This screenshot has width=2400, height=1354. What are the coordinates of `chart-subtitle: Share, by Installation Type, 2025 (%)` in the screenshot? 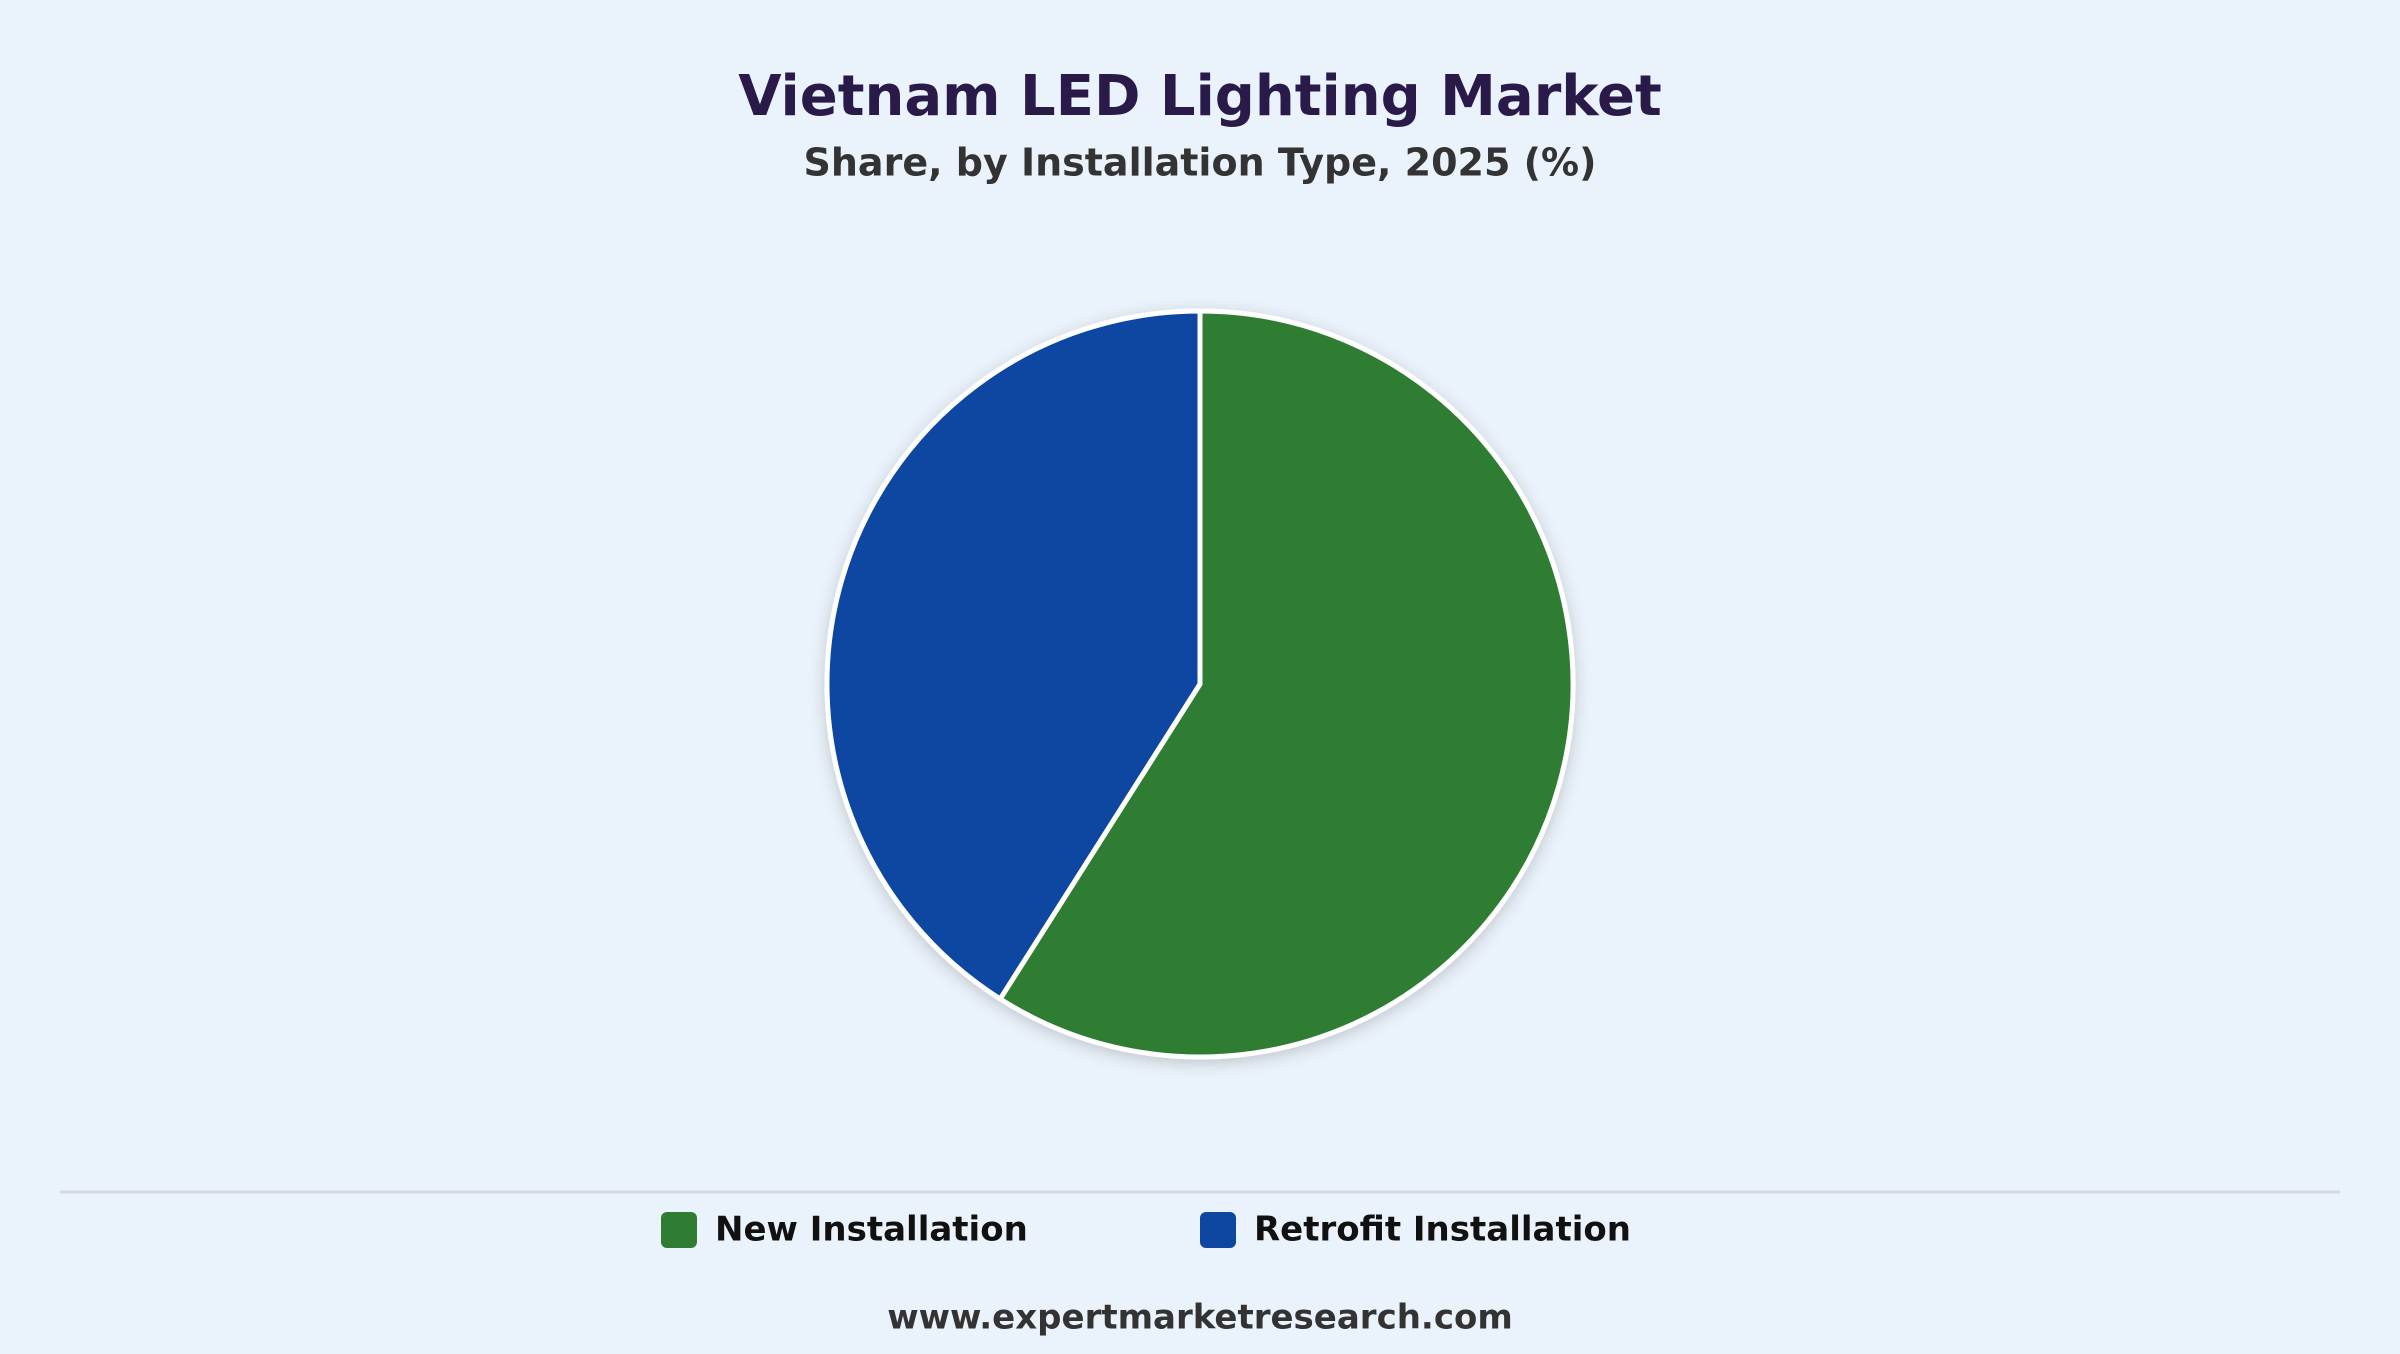 It's located at (1200, 163).